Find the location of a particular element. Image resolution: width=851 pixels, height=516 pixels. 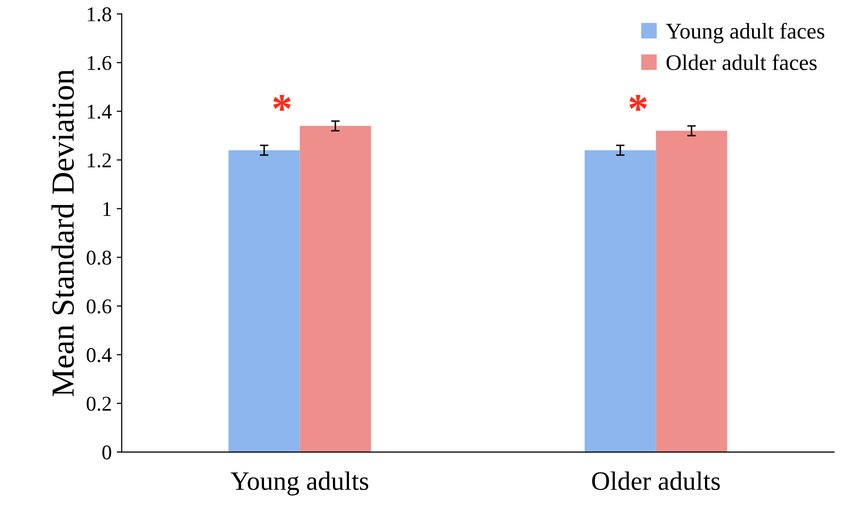

y-tick-label: 0.2 is located at coordinates (98, 403).